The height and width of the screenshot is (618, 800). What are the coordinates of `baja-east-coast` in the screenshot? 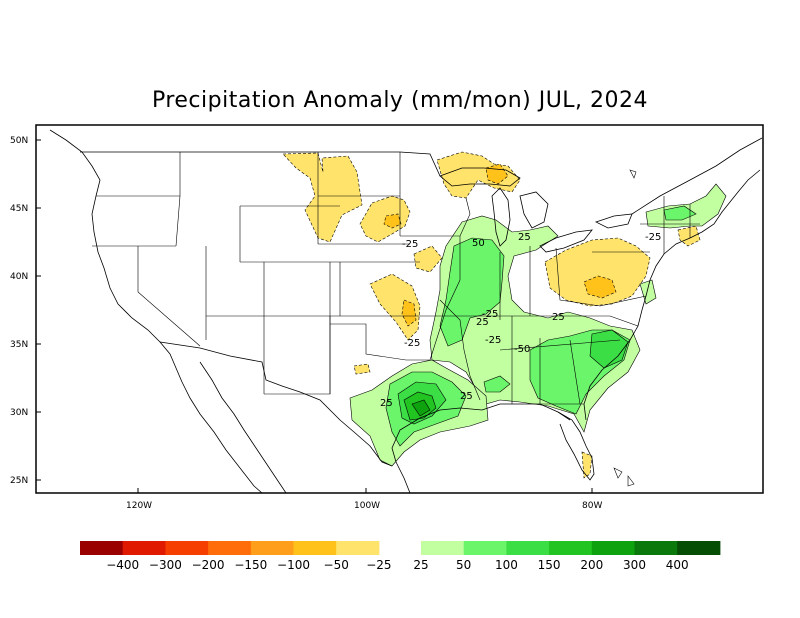 It's located at (243, 427).